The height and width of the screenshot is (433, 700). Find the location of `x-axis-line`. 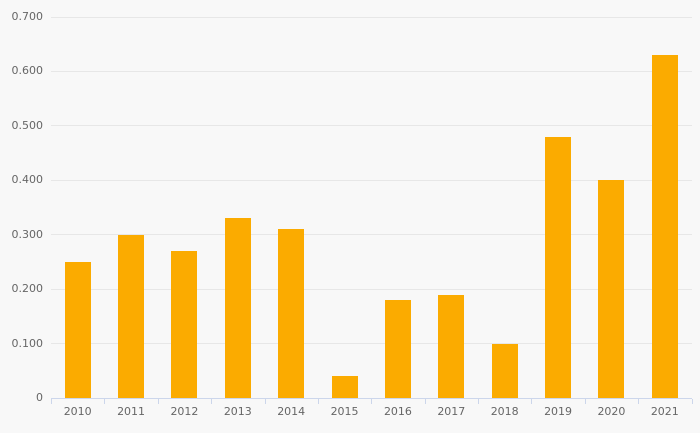

x-axis-line is located at coordinates (371, 398).